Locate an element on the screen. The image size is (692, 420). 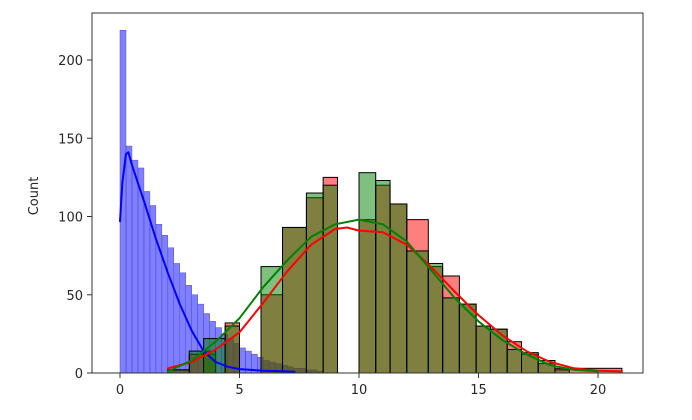
x-tick-label: 5 is located at coordinates (239, 390).